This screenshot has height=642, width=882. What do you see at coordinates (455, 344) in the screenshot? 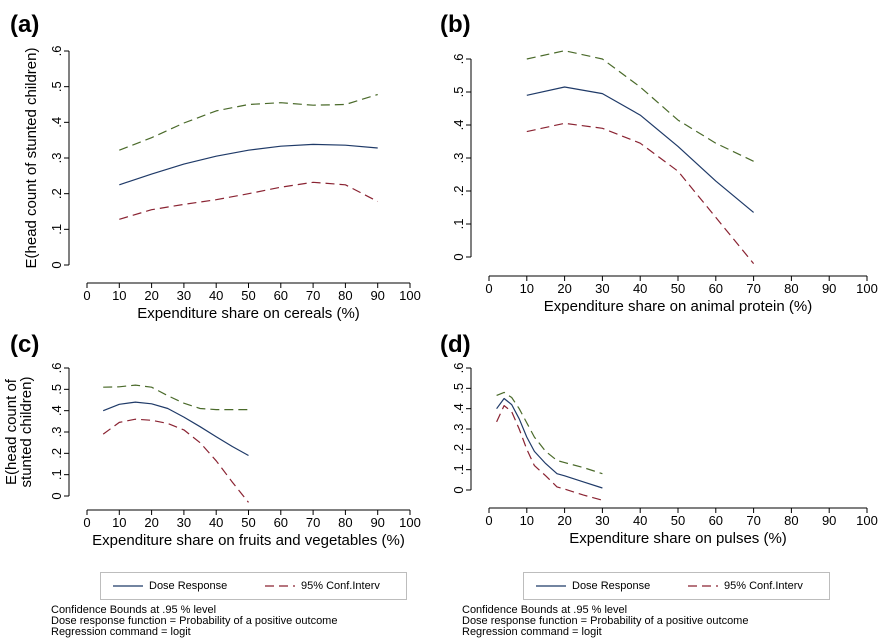
I see `panel-d-letter: (d)` at bounding box center [455, 344].